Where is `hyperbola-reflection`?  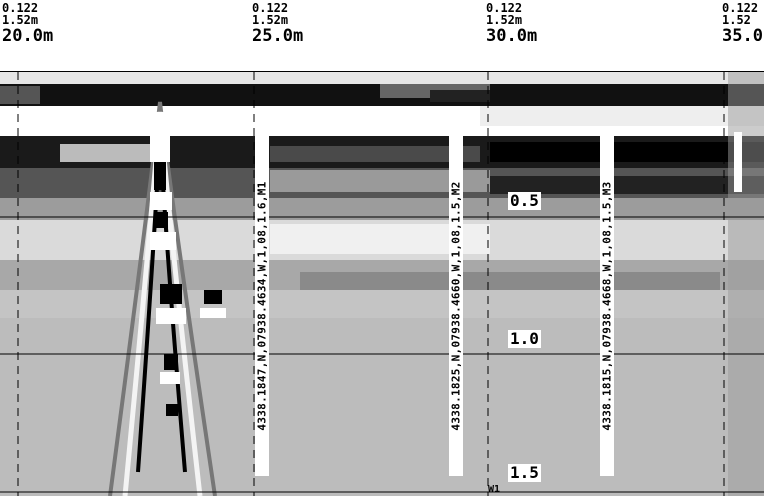
hyperbola-reflection is located at coordinates (167, 298).